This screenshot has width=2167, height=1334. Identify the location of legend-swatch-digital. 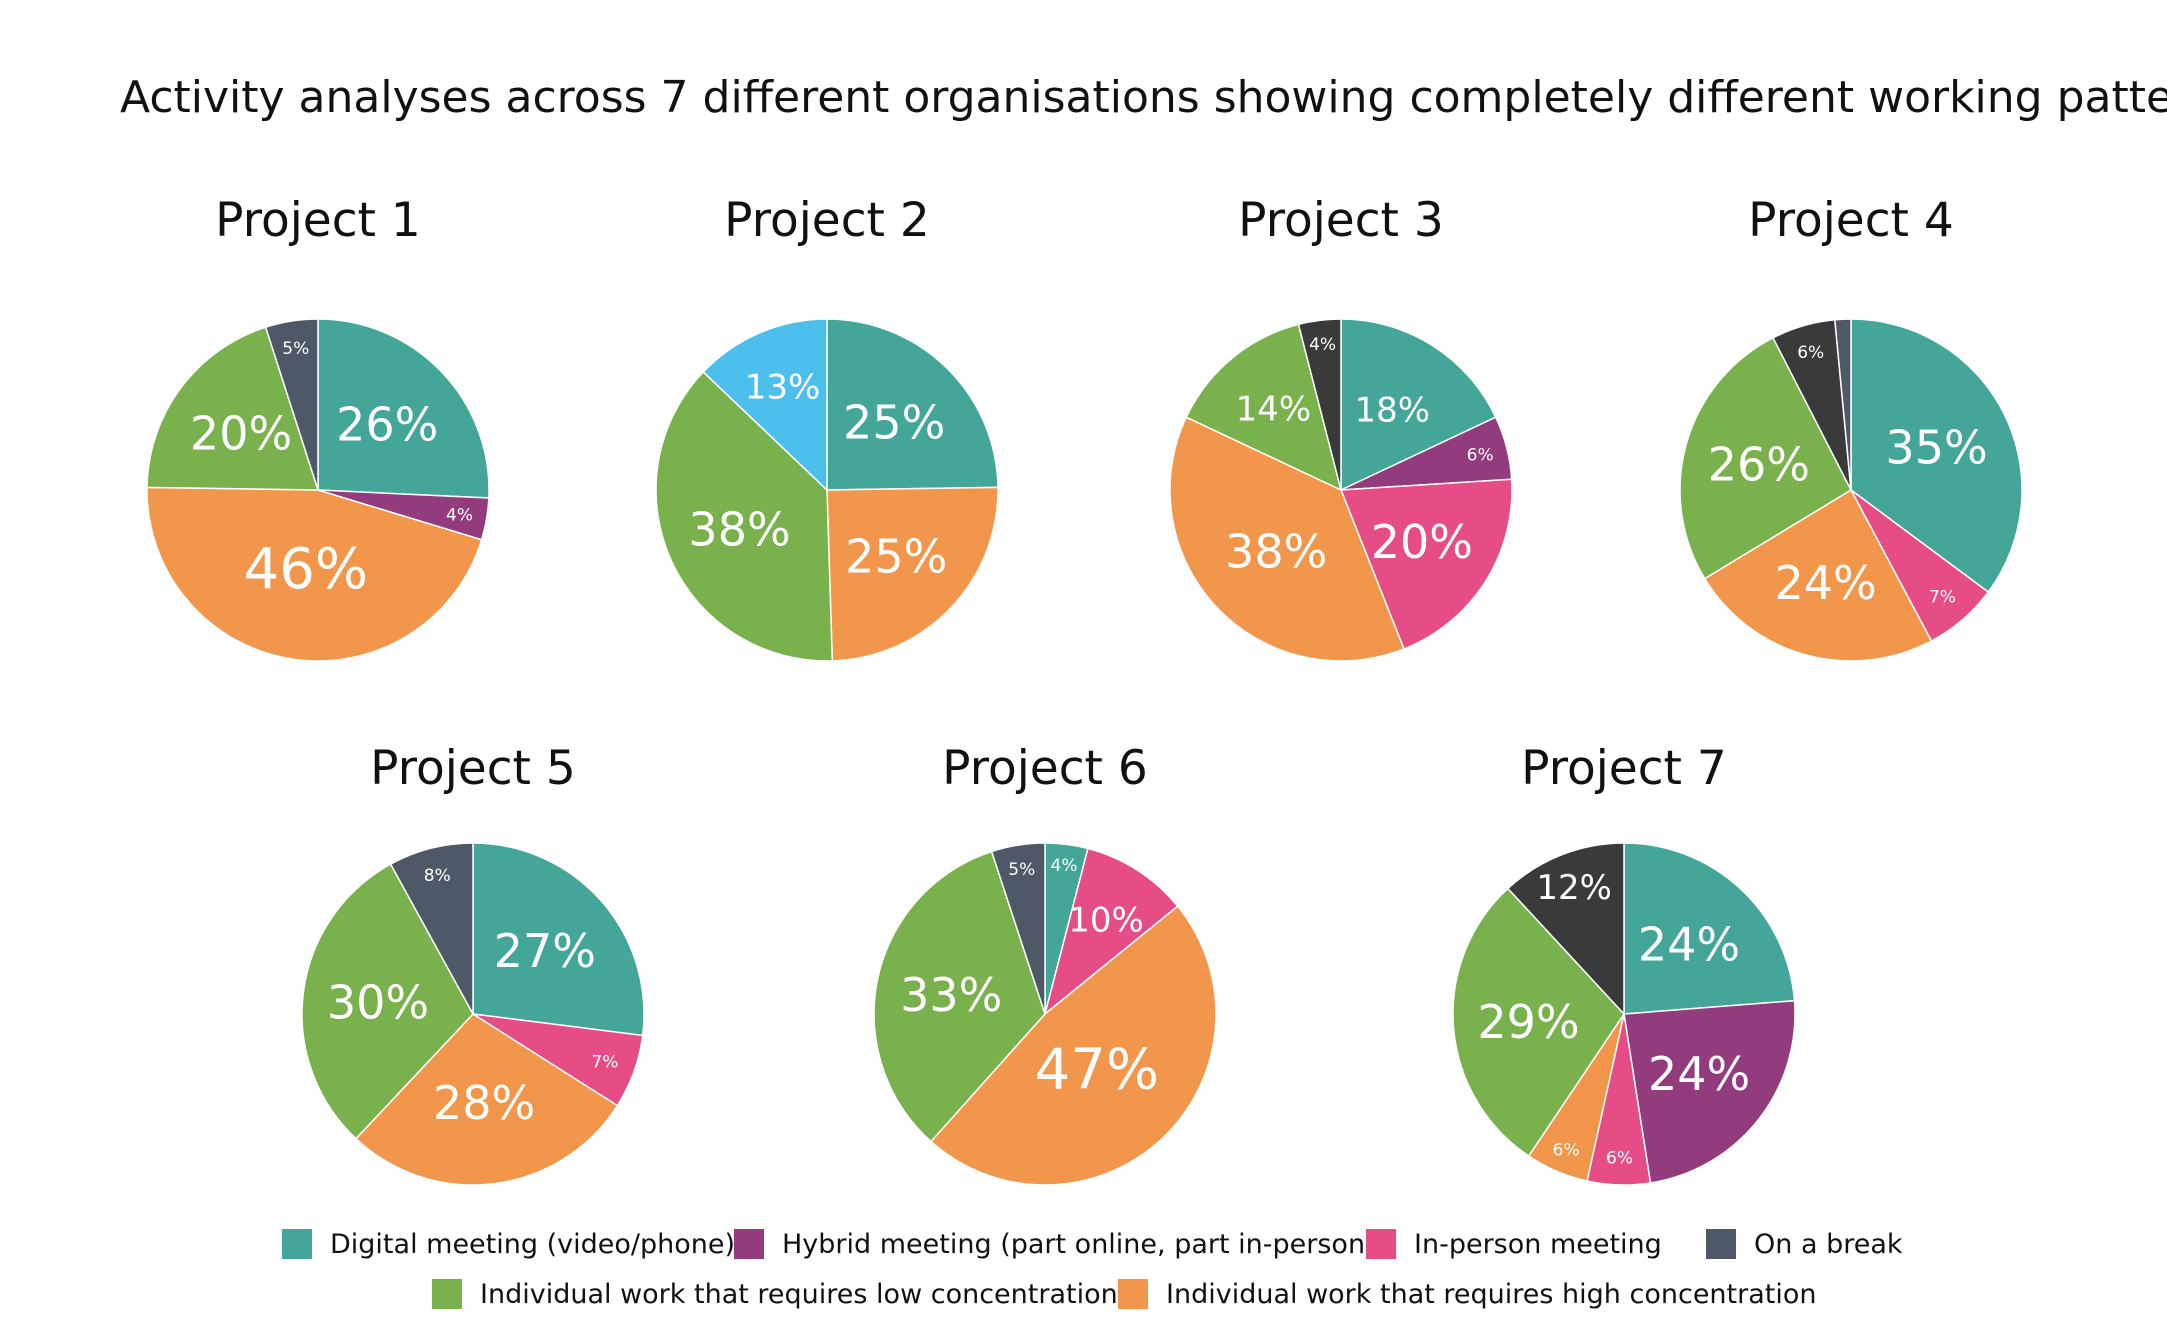
(297, 1244).